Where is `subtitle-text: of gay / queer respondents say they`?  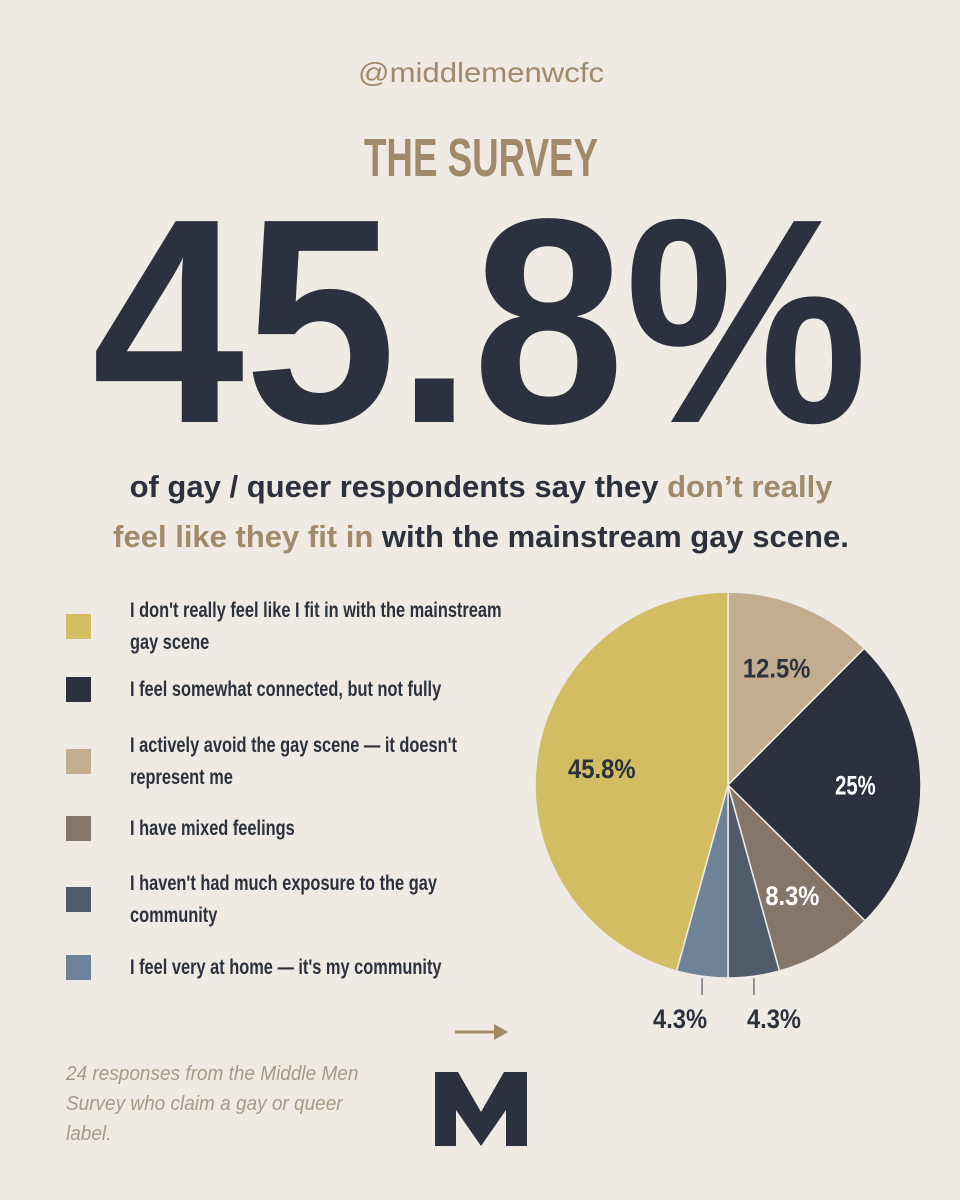
subtitle-text: of gay / queer respondents say they is located at coordinates (399, 486).